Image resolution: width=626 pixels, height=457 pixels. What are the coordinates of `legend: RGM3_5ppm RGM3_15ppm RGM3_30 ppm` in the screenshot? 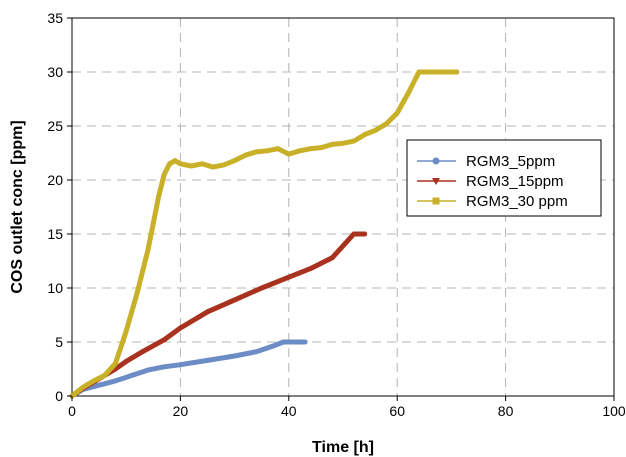 It's located at (504, 178).